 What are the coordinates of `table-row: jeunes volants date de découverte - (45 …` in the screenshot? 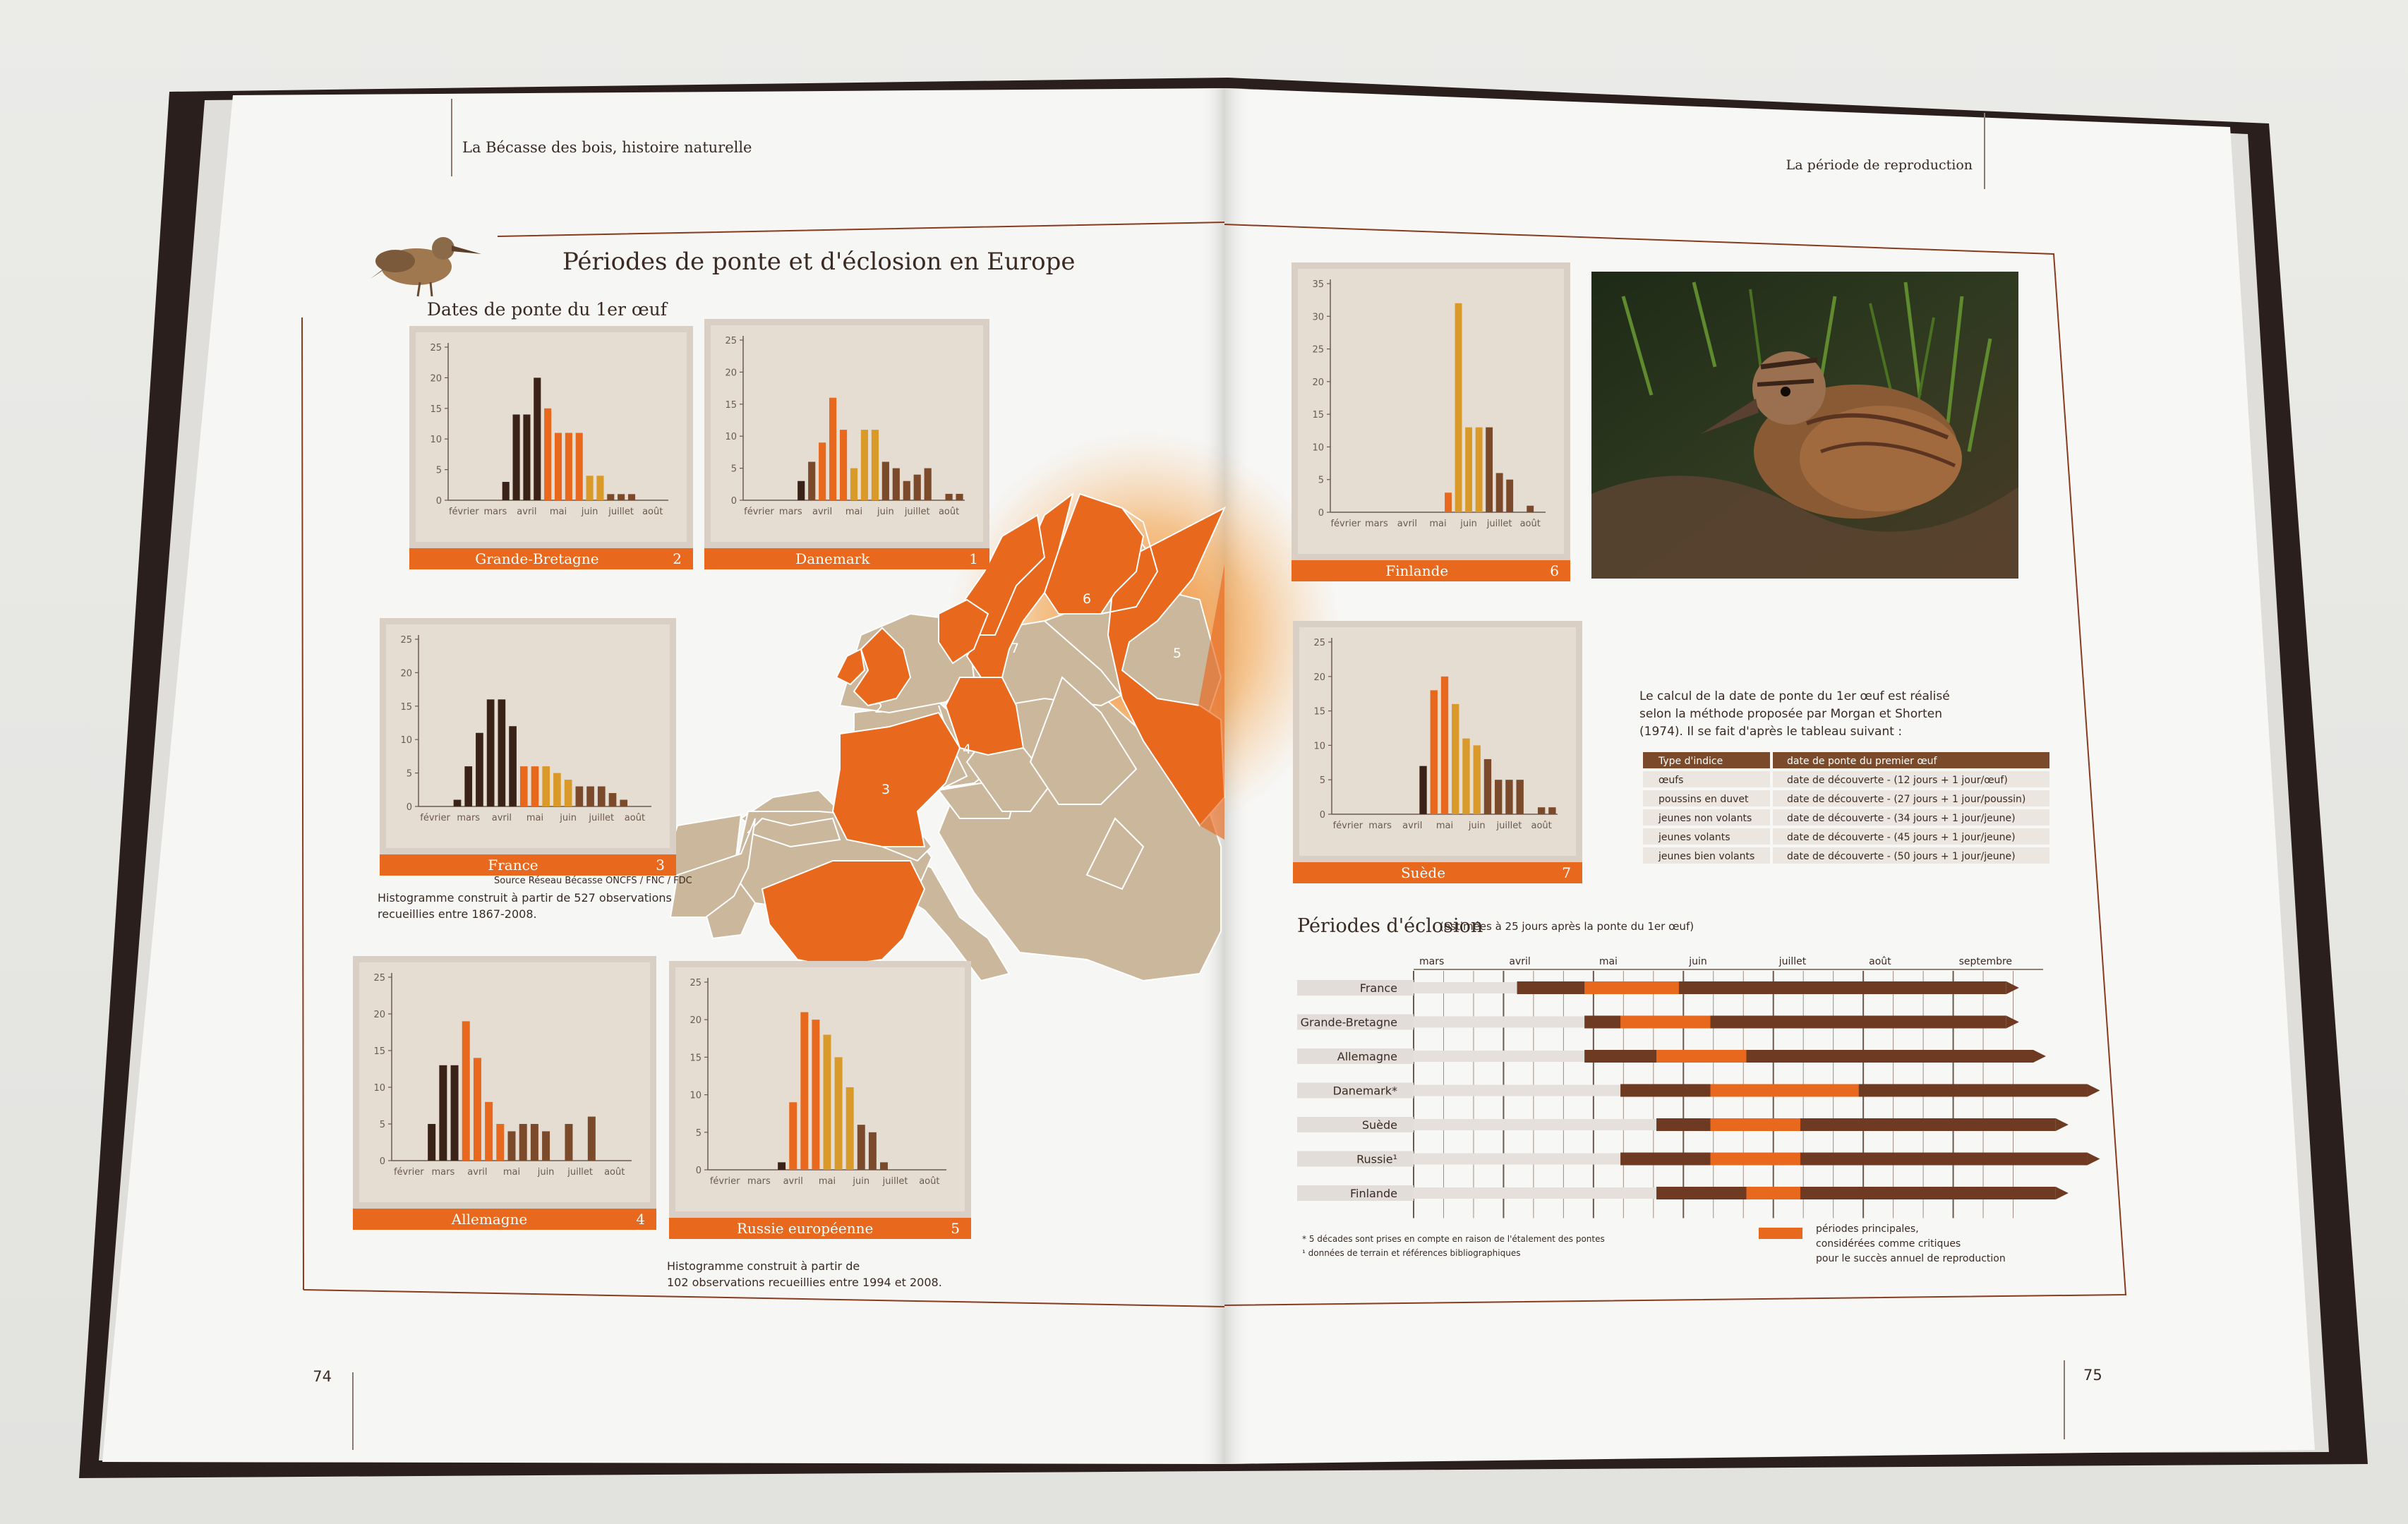 It's located at (1846, 836).